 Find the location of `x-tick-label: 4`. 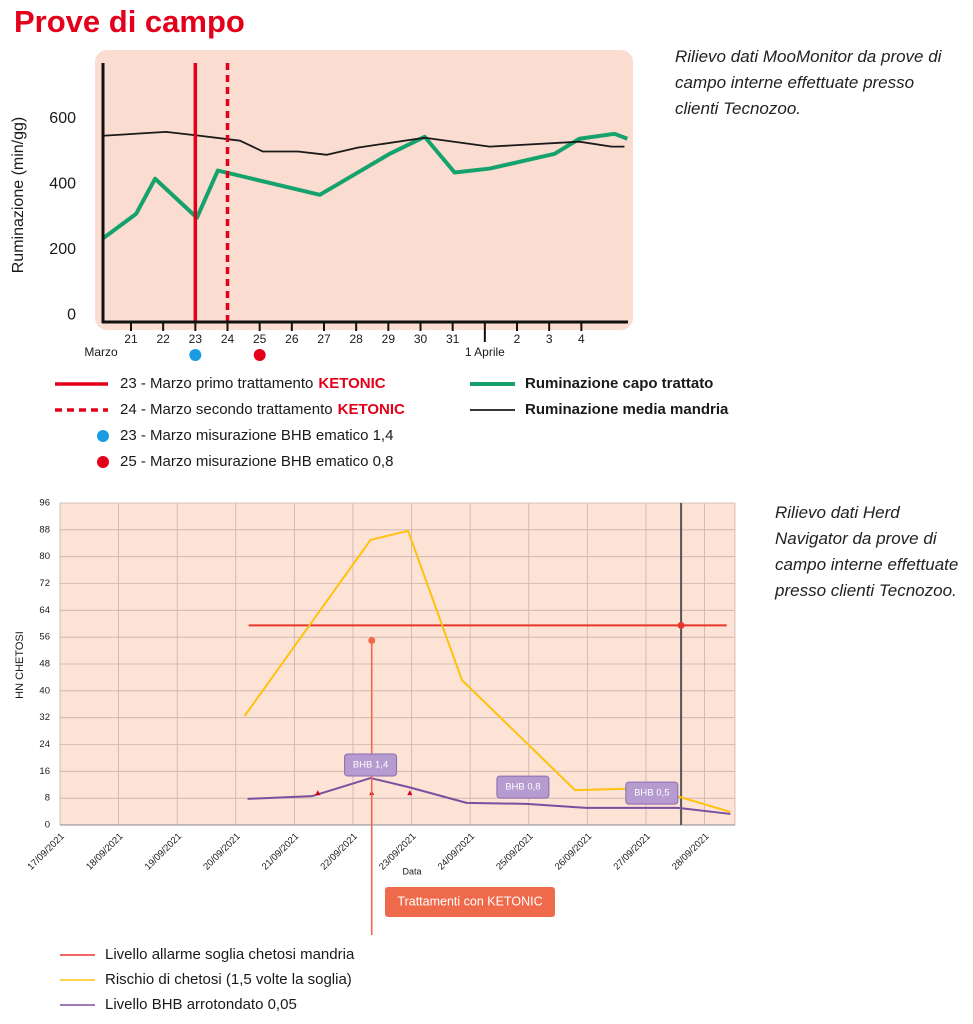

x-tick-label: 4 is located at coordinates (581, 339).